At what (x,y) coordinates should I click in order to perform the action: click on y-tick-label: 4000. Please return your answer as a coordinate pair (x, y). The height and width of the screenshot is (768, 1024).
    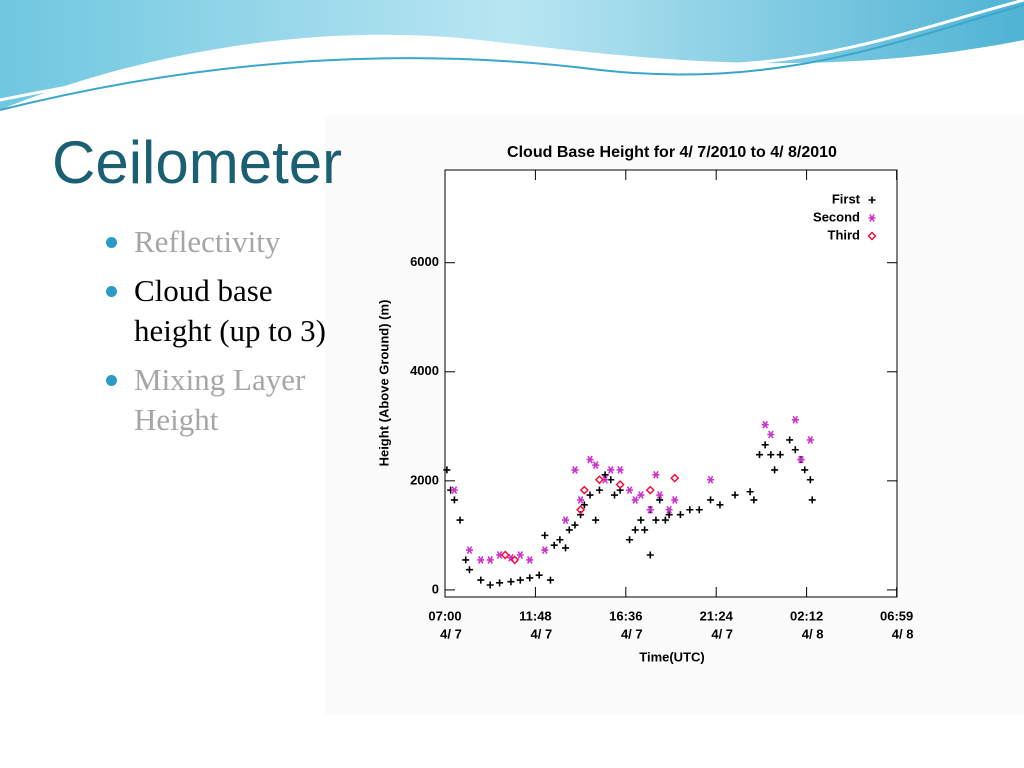
    Looking at the image, I should click on (424, 370).